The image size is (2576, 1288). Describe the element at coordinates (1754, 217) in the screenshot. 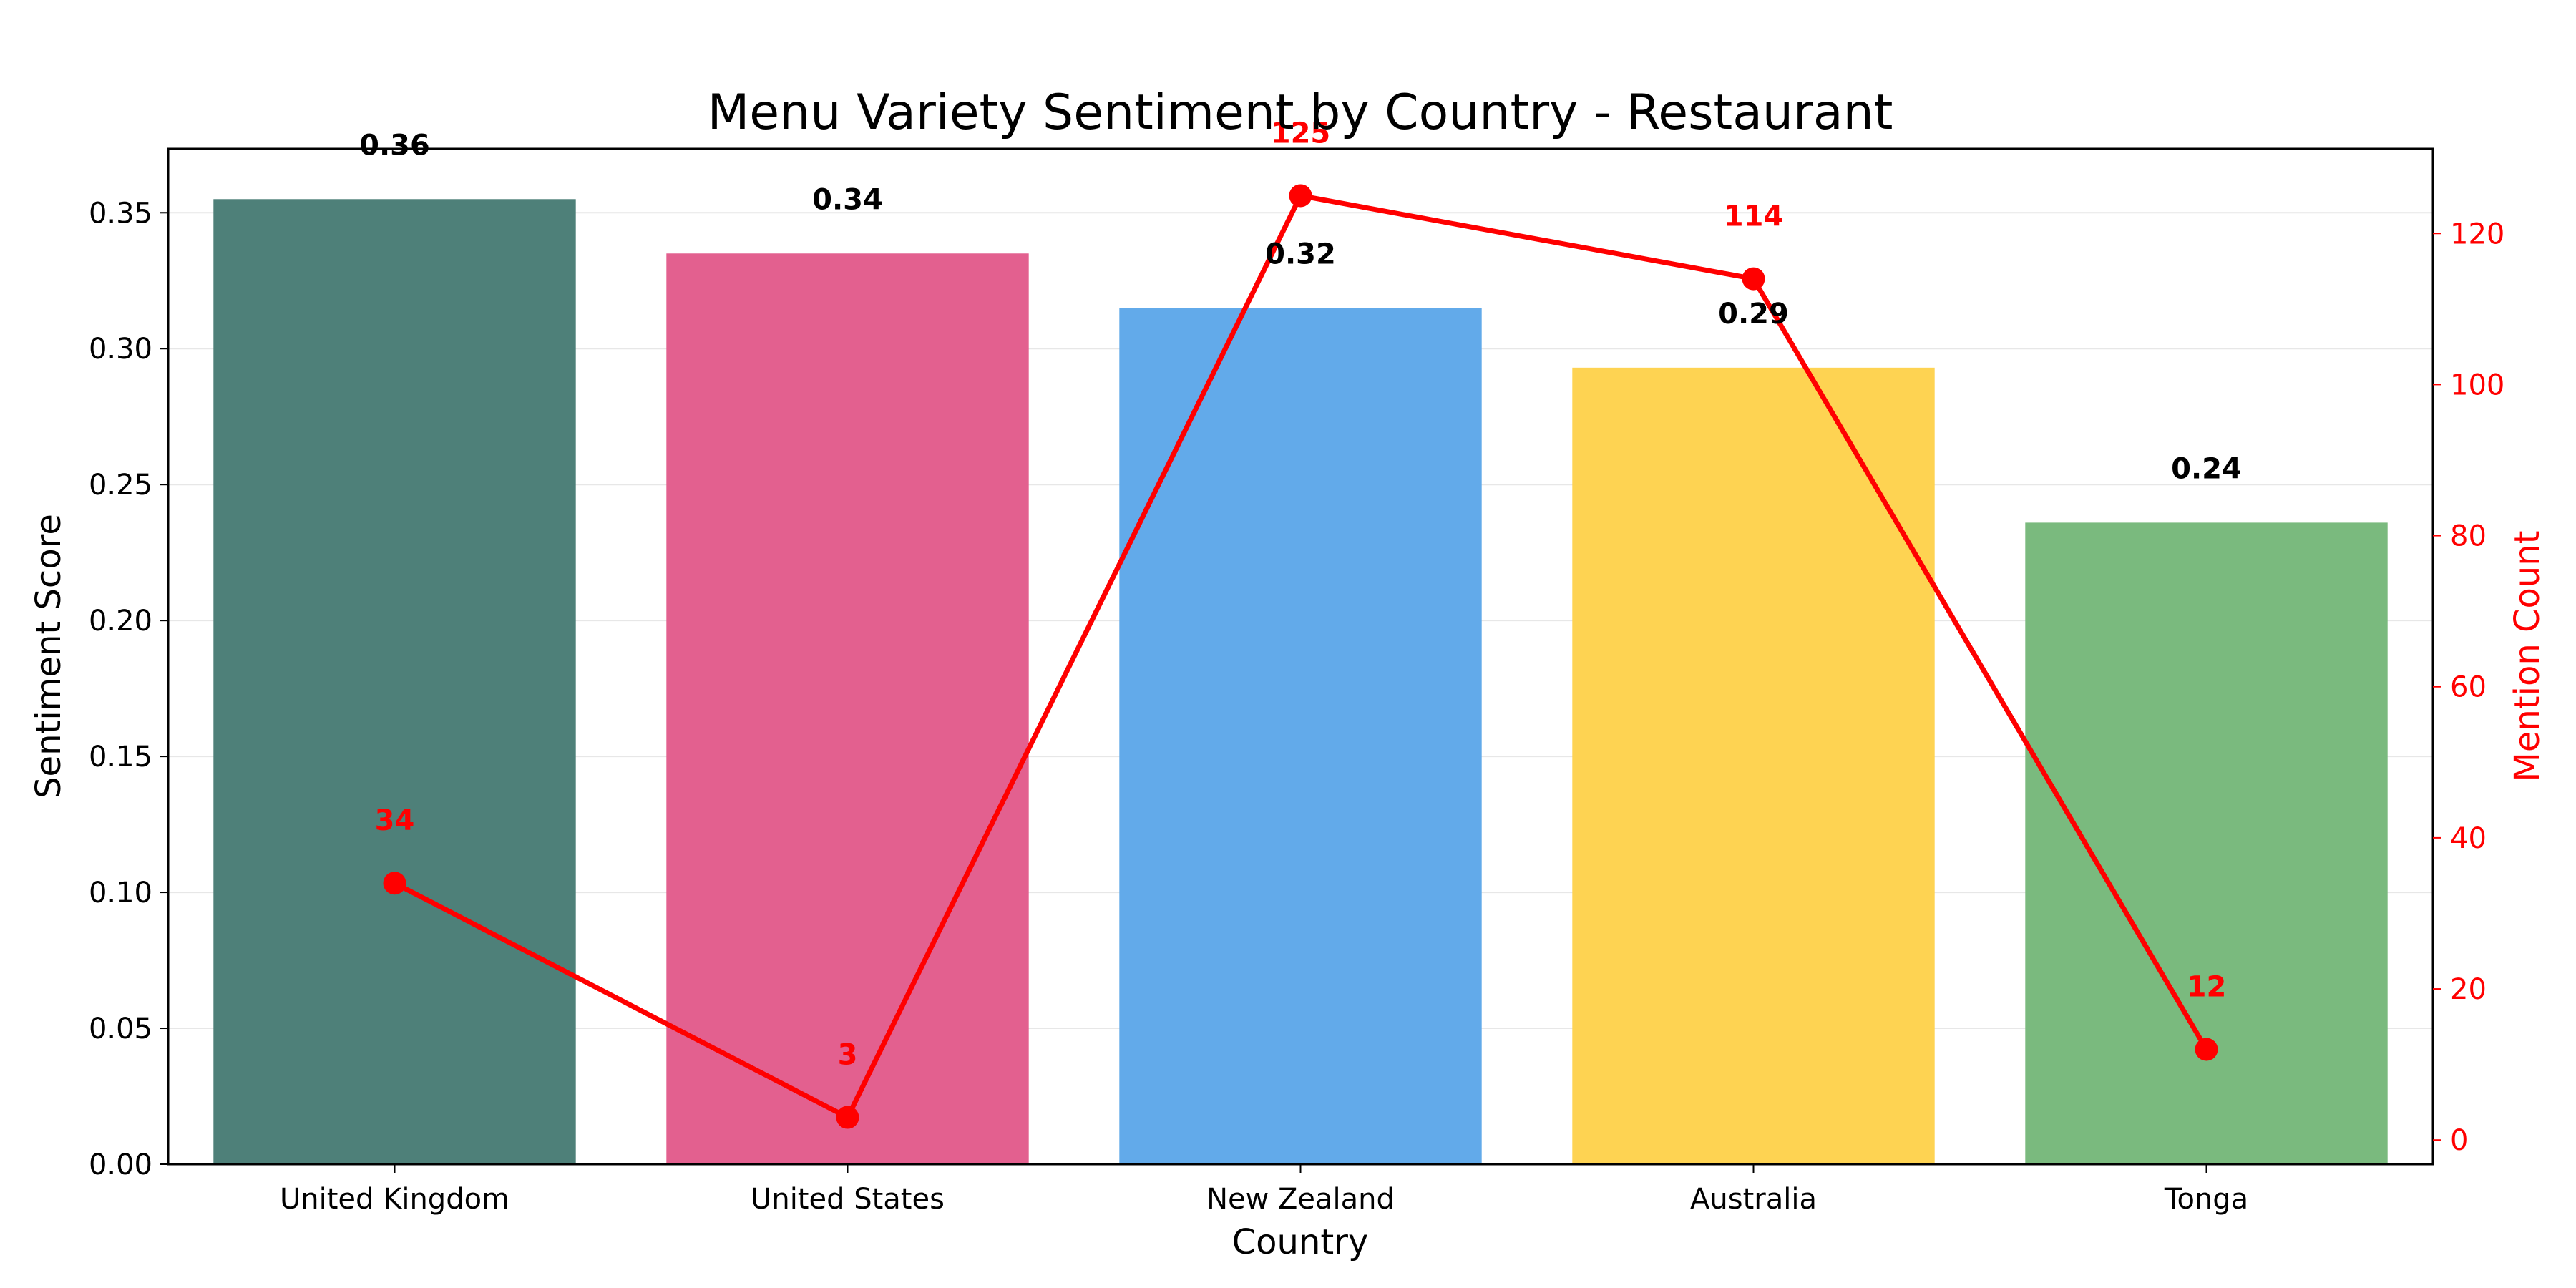

I see `count-value-label: 114` at that location.